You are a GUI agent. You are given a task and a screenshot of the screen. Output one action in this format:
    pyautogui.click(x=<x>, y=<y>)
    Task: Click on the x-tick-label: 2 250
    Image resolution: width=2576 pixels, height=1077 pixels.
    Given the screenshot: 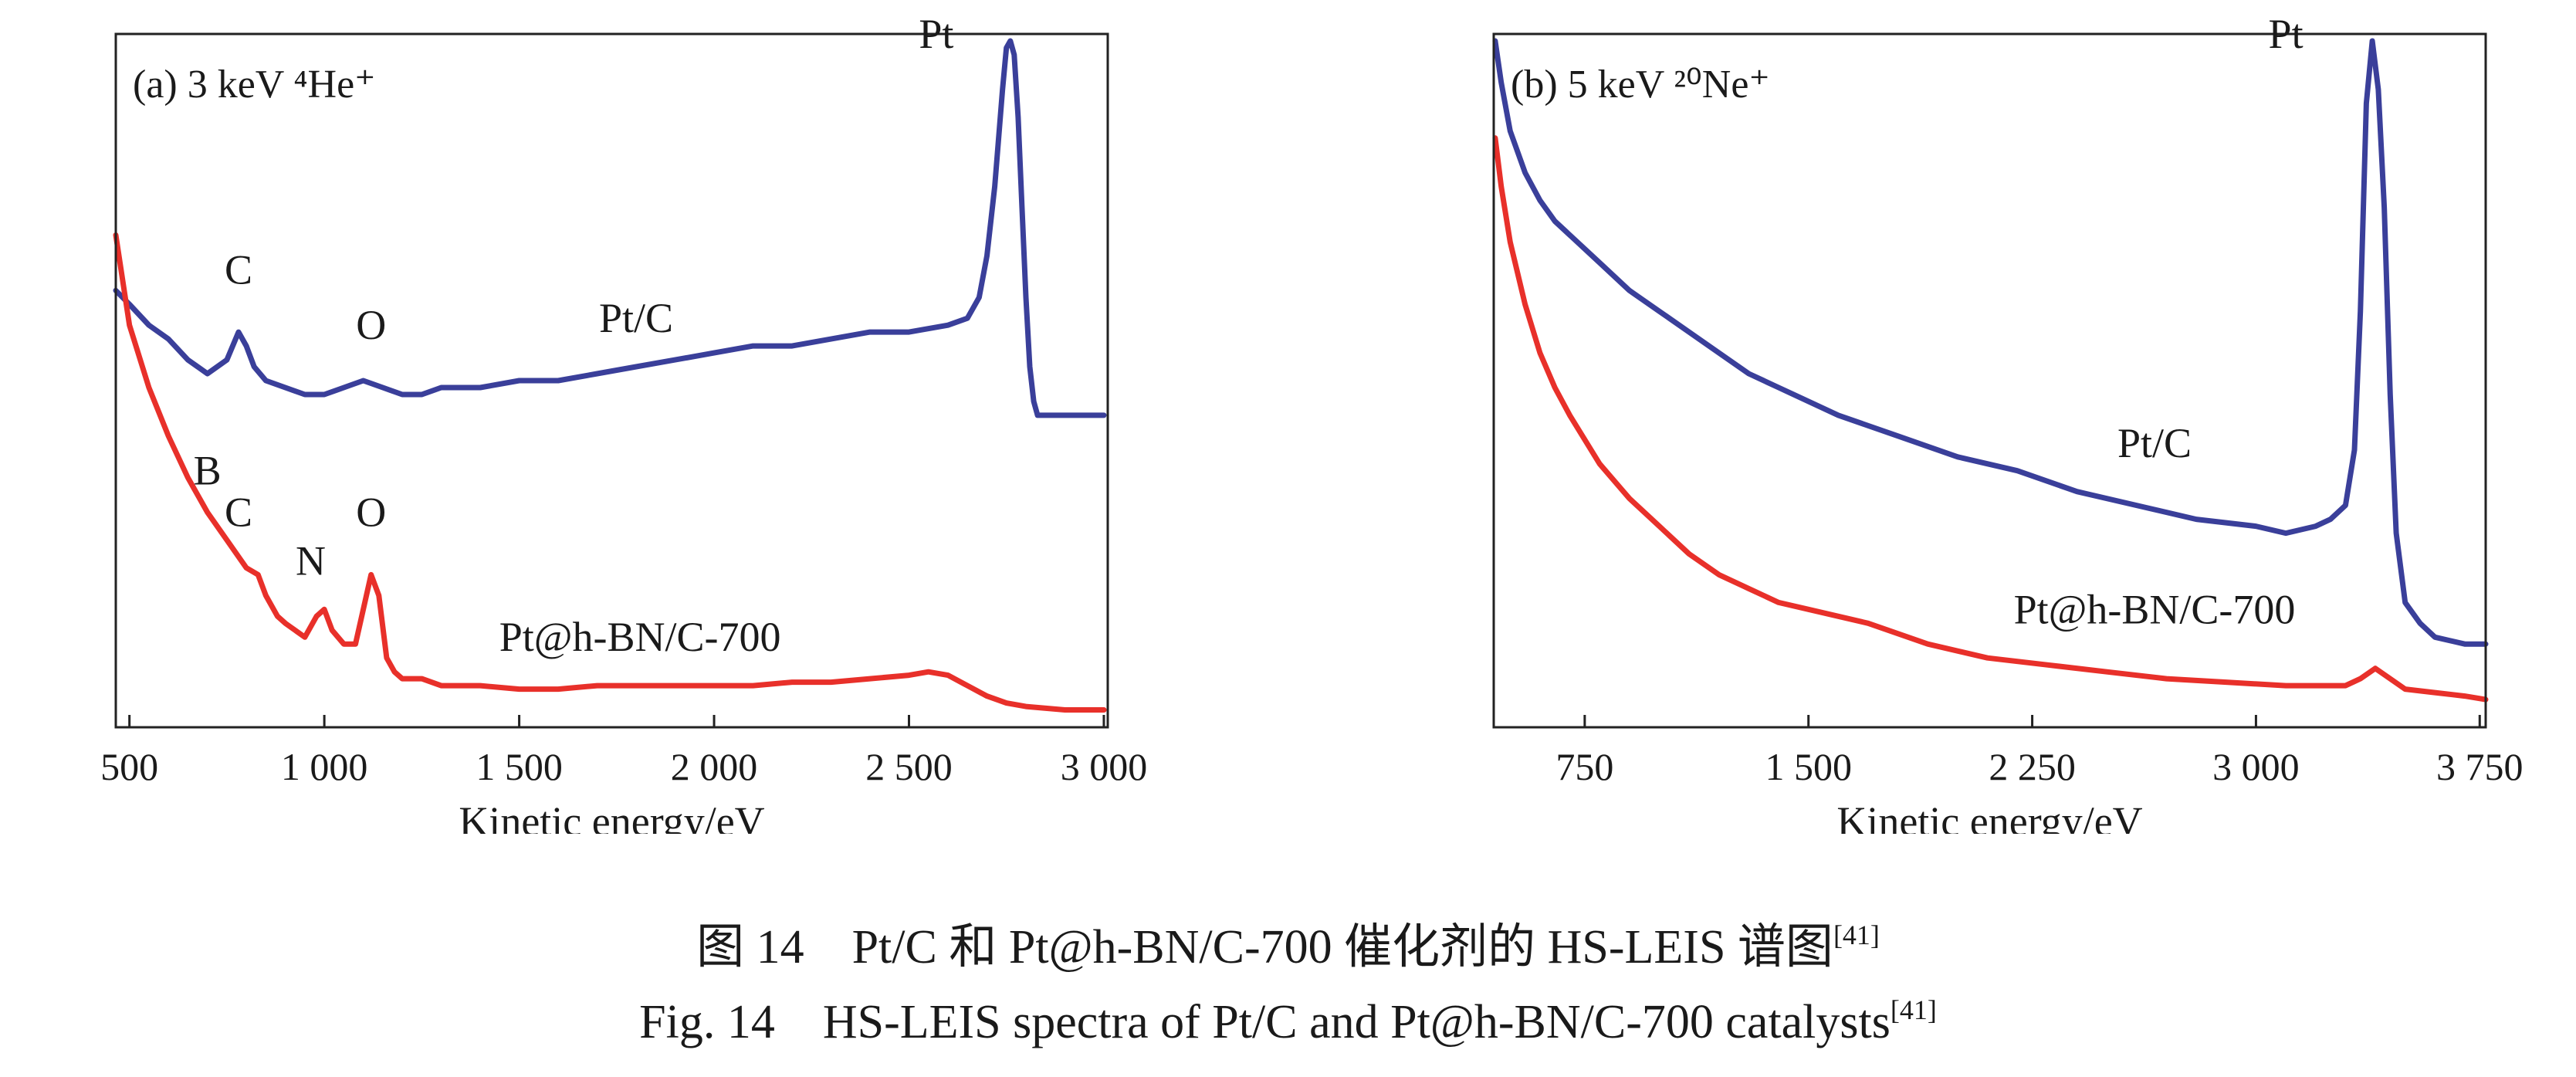 What is the action you would take?
    pyautogui.click(x=2033, y=766)
    